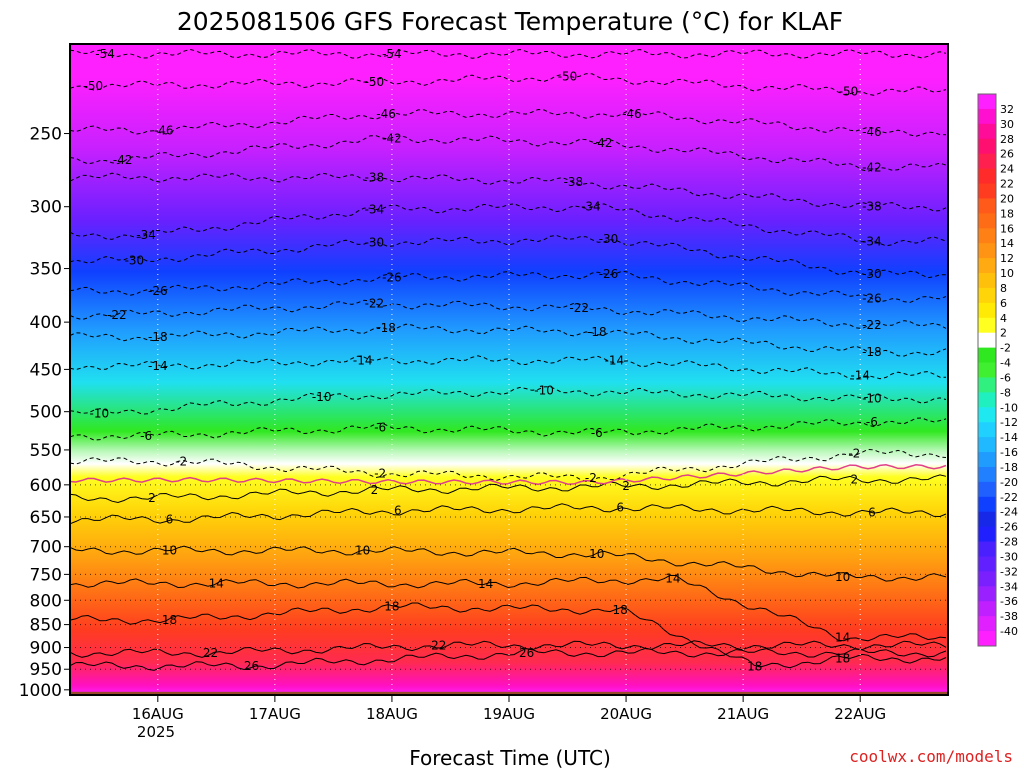 The width and height of the screenshot is (1024, 768). Describe the element at coordinates (46, 323) in the screenshot. I see `y-tick-label: 400` at that location.